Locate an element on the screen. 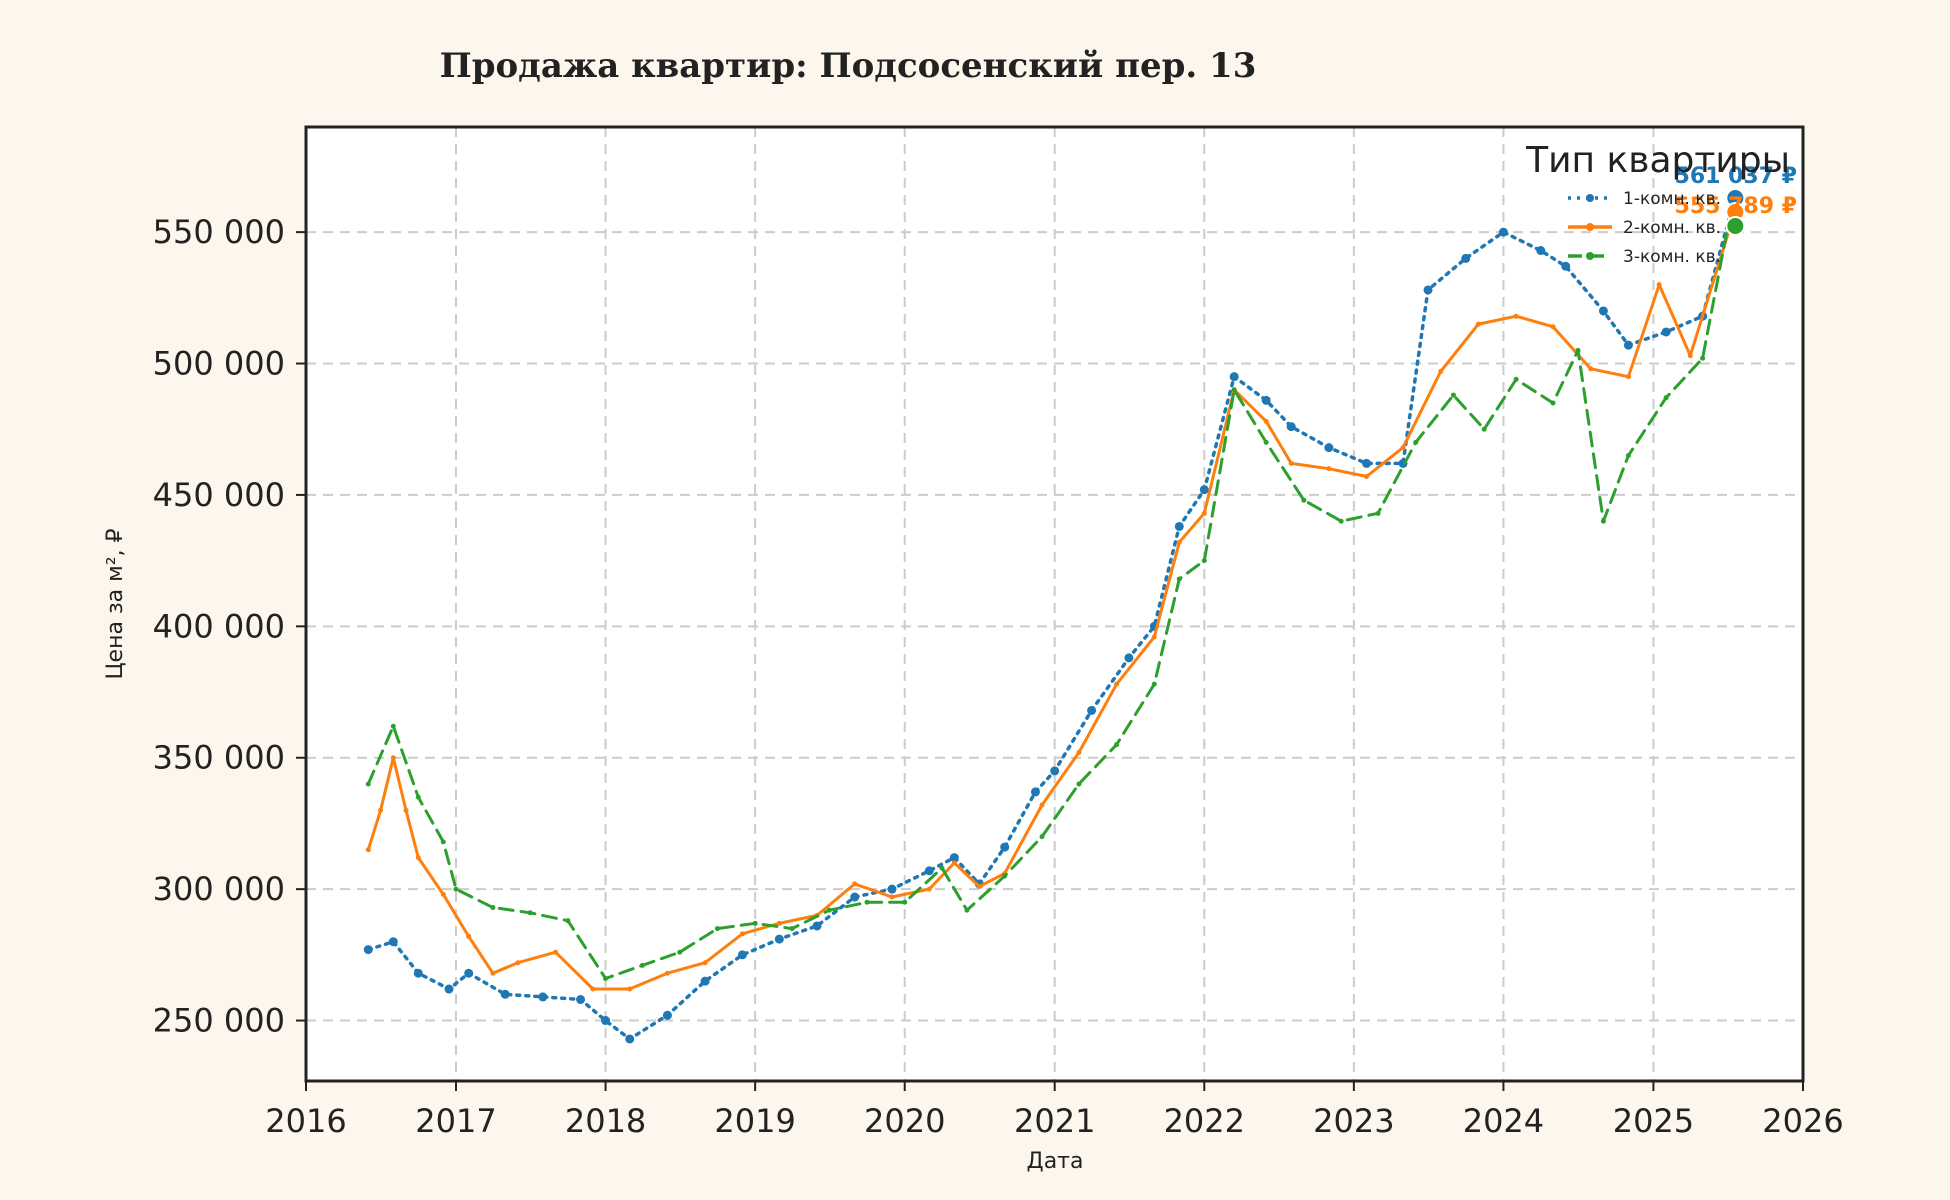 The height and width of the screenshot is (1200, 1950). y-tick-label: 350 000 is located at coordinates (219, 758).